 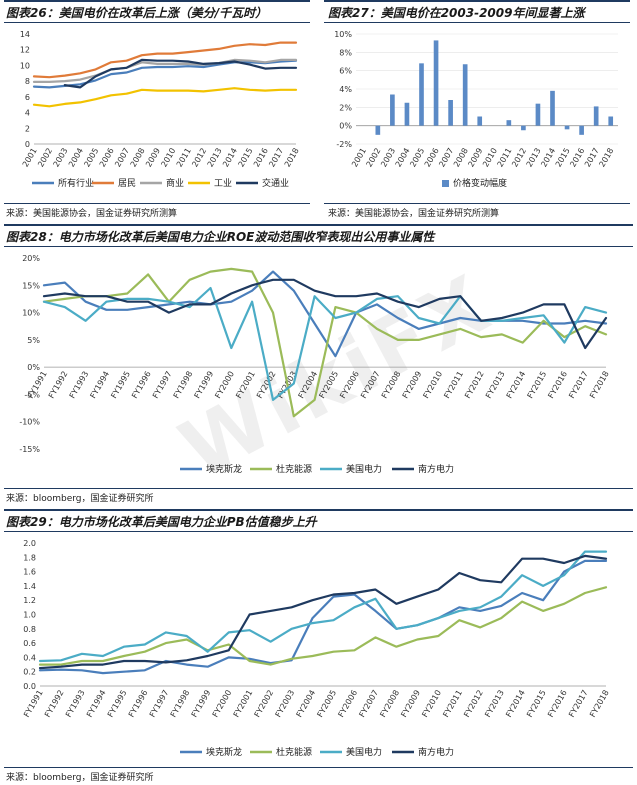 I want to click on y-tick-label: 12, so click(x=25, y=50).